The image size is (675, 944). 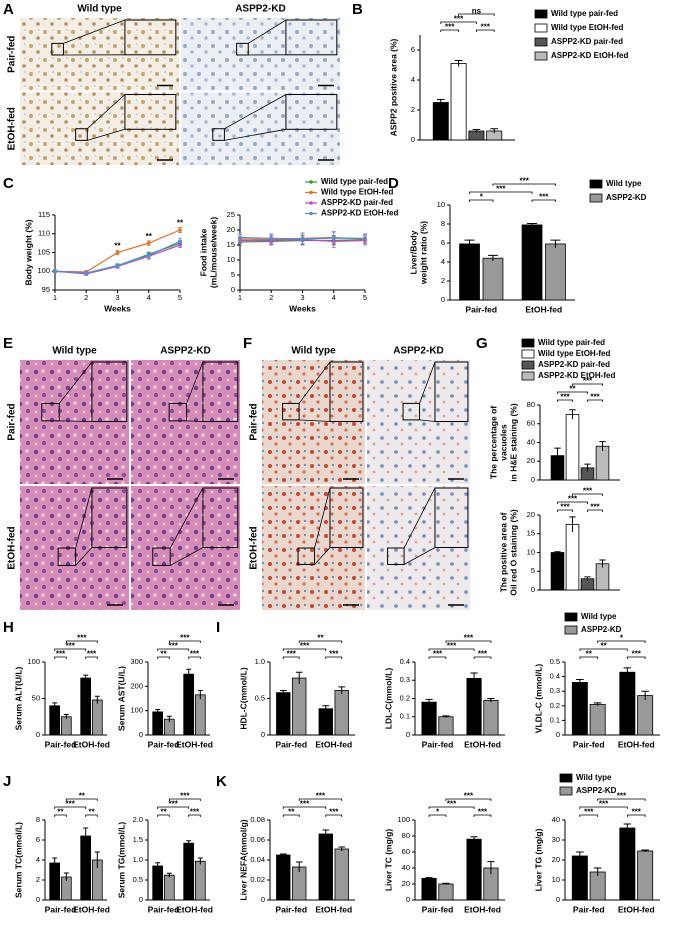 What do you see at coordinates (589, 55) in the screenshot?
I see `legend-label: ASPP2-KD EtOH-fed` at bounding box center [589, 55].